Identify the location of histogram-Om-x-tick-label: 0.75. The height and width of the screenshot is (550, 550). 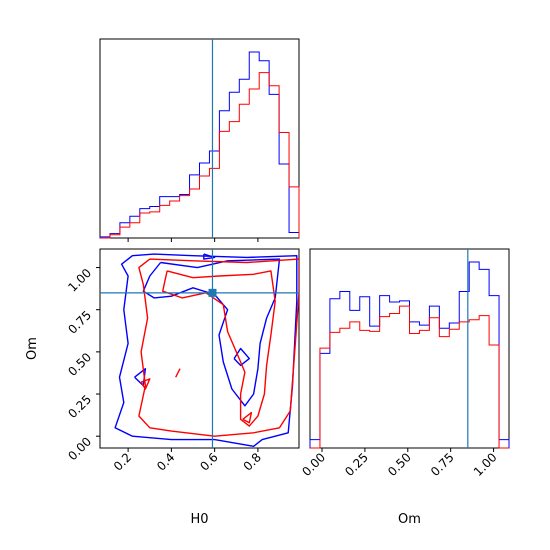
(442, 464).